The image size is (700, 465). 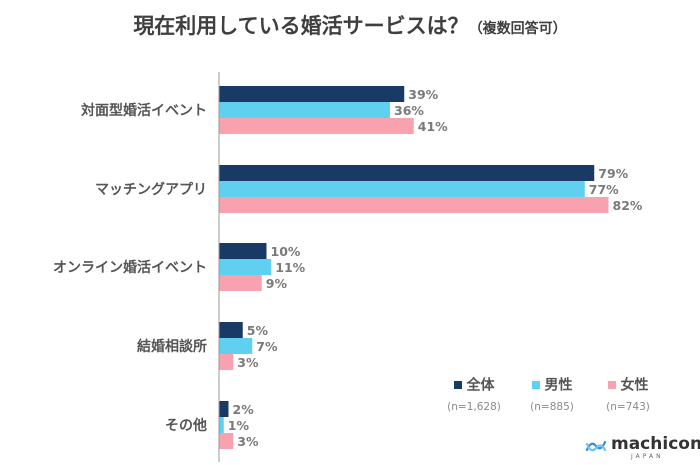 I want to click on legend-swatch-female, so click(x=611, y=384).